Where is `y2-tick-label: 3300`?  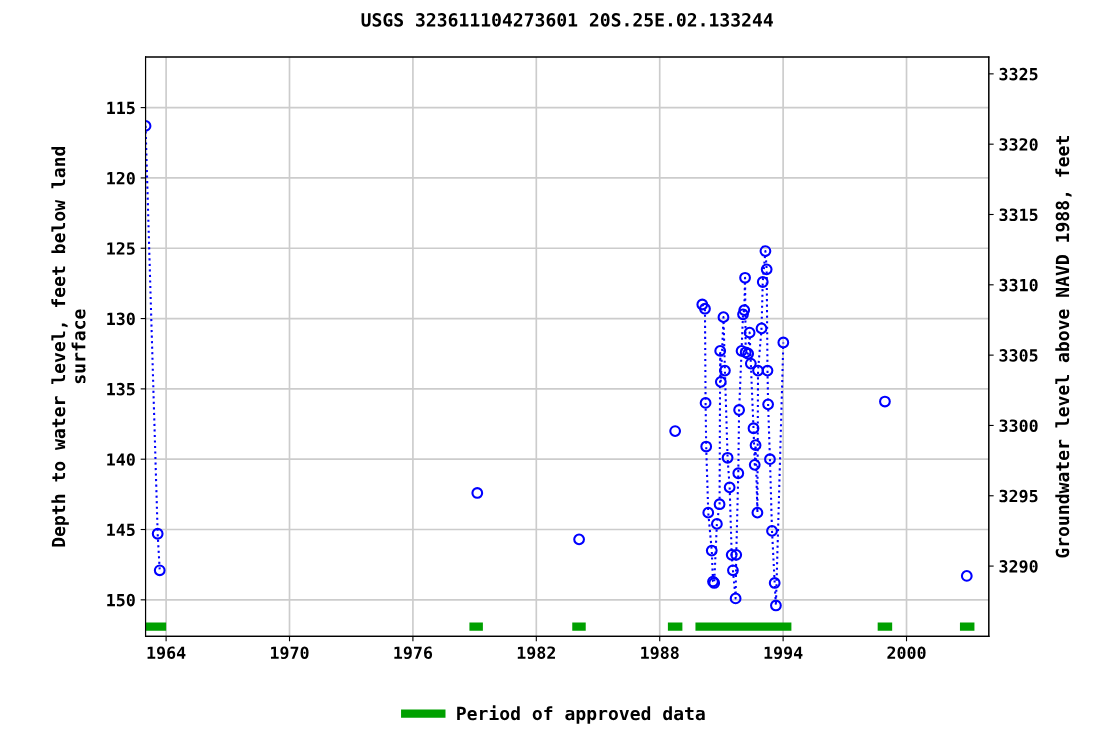
y2-tick-label: 3300 is located at coordinates (1018, 426).